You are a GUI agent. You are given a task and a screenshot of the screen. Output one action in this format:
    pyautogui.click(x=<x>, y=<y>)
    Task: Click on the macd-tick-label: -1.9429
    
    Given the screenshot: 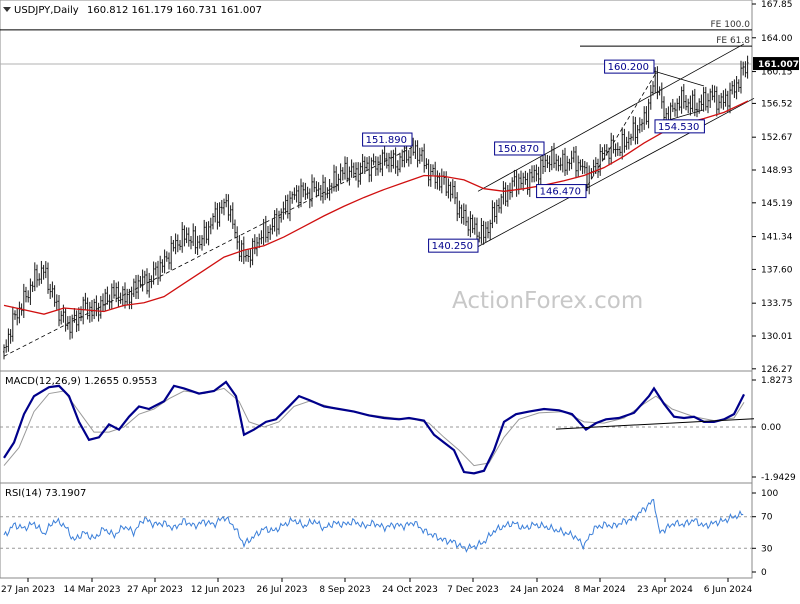 What is the action you would take?
    pyautogui.click(x=778, y=478)
    